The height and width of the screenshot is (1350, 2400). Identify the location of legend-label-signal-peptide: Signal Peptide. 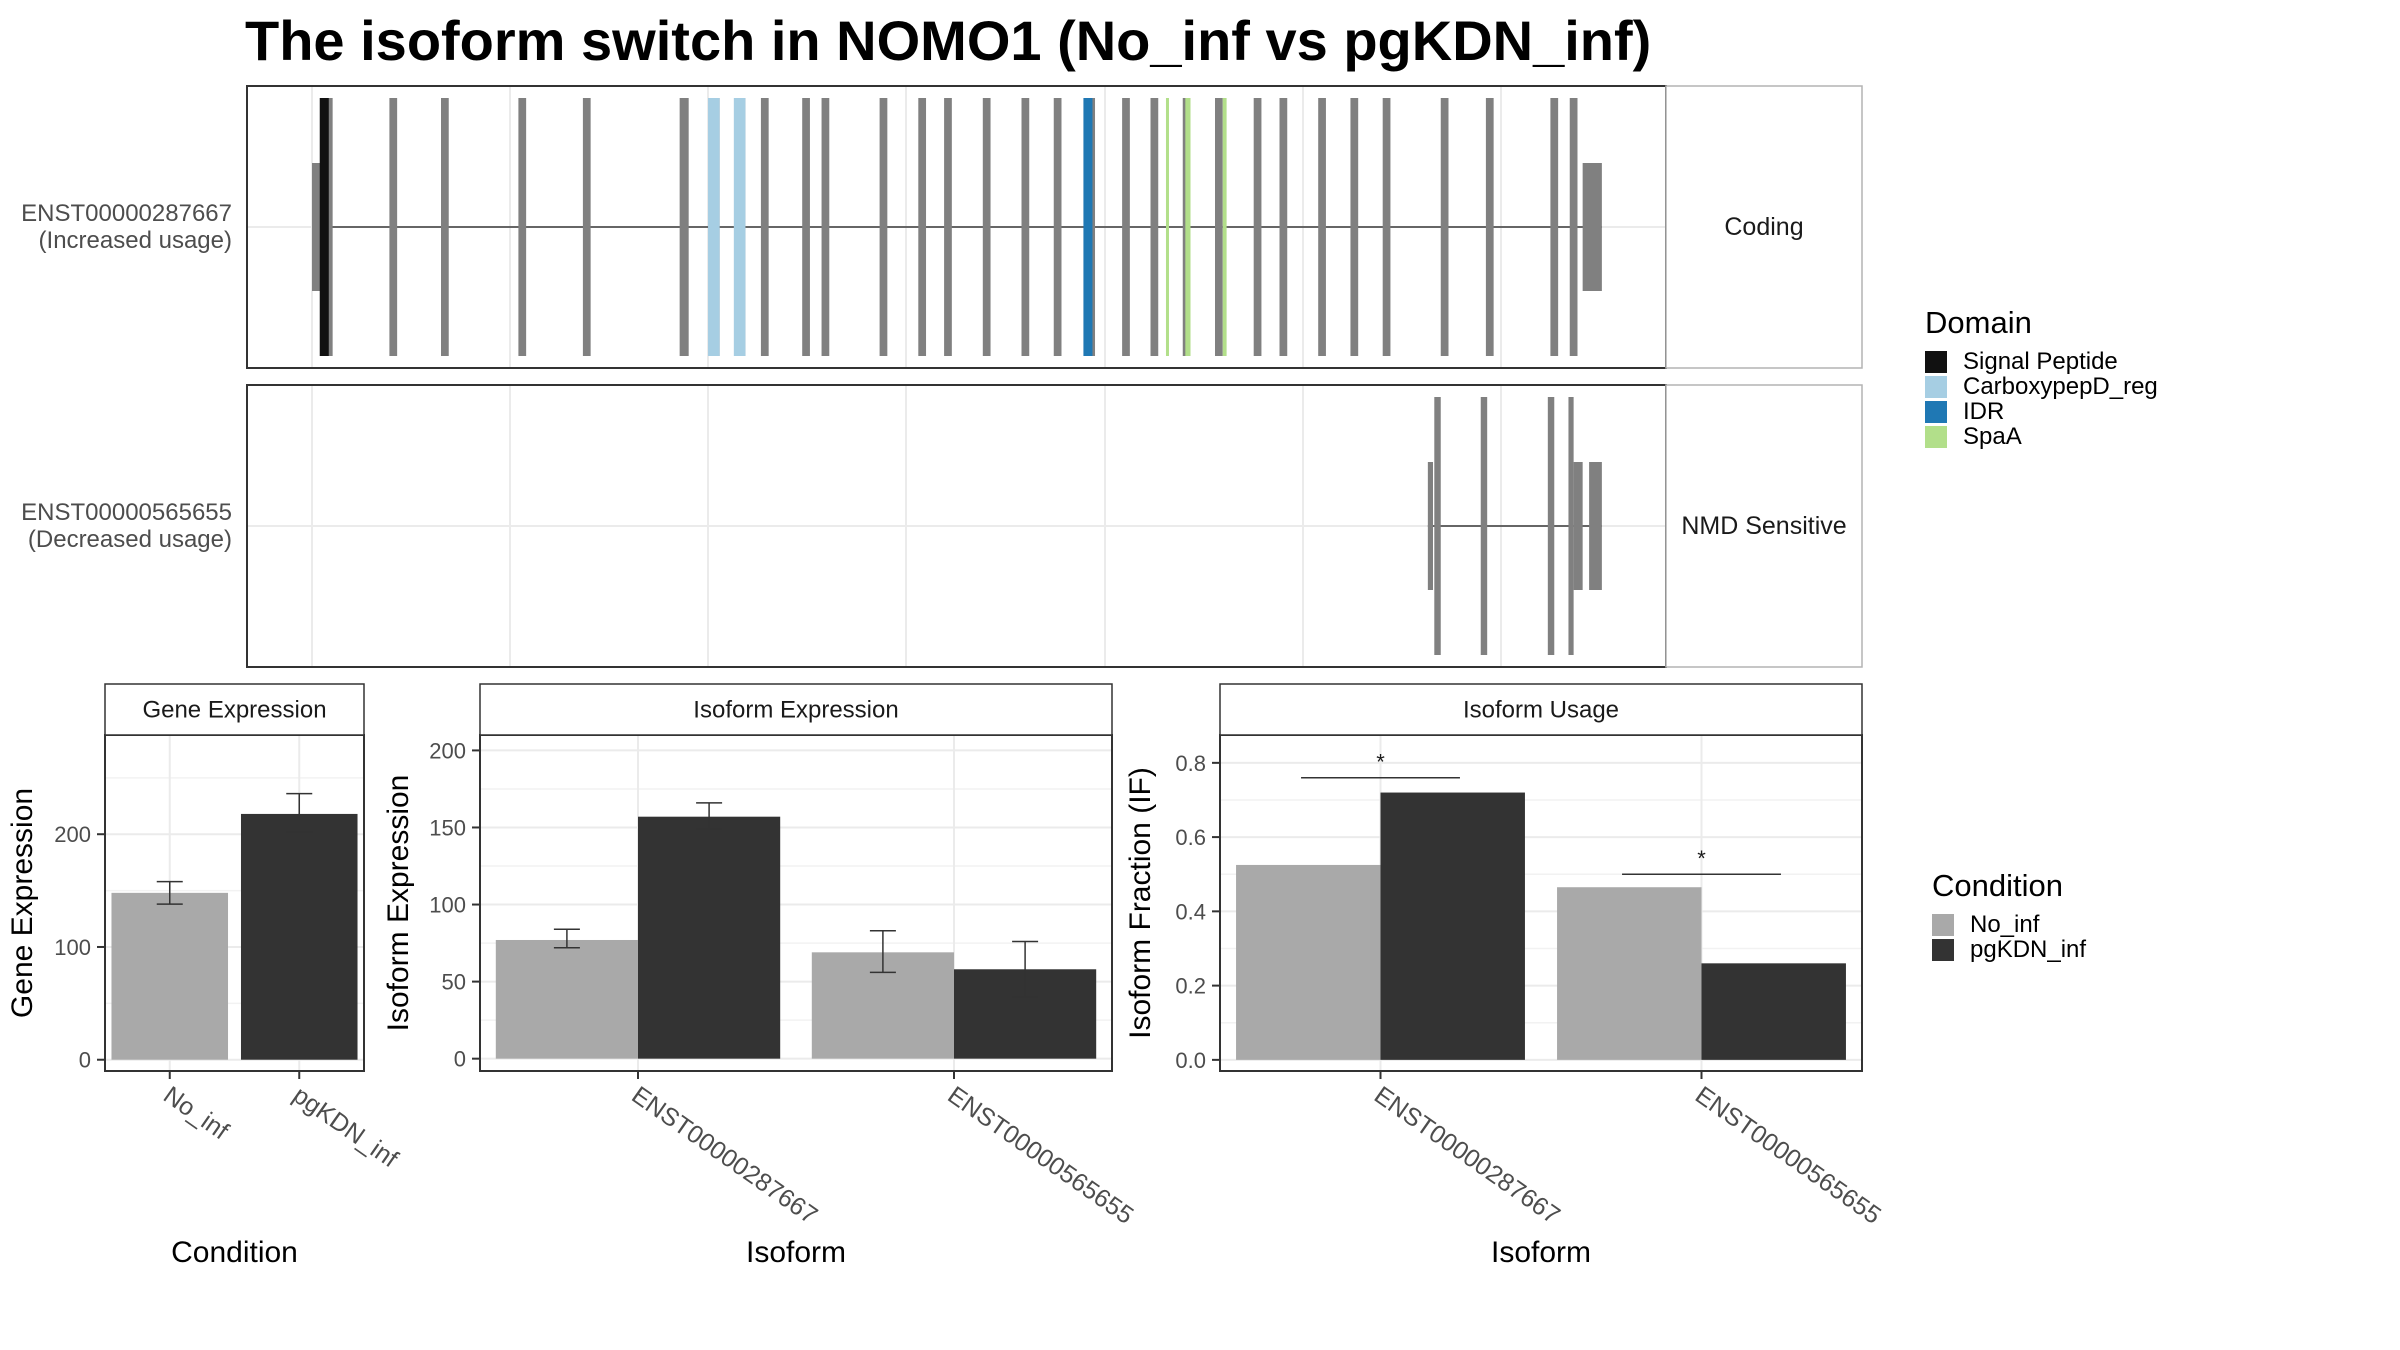
(2040, 361).